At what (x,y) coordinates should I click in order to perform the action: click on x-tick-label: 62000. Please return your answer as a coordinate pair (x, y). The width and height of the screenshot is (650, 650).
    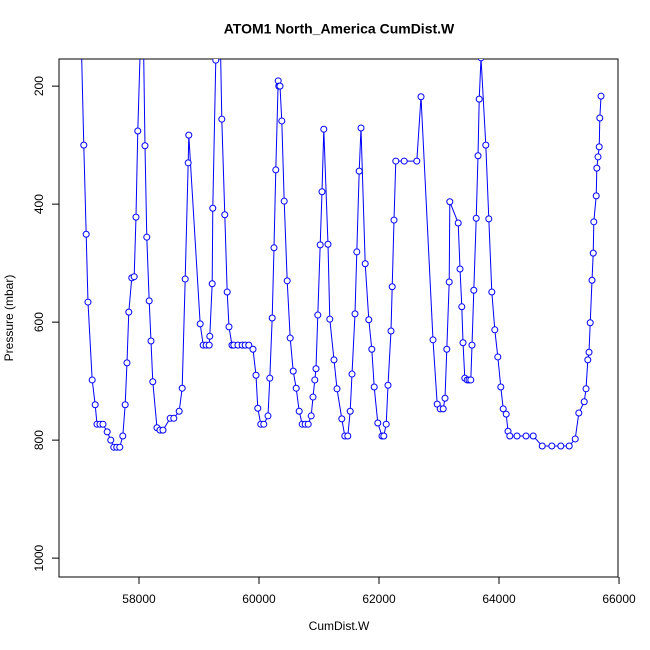
    Looking at the image, I should click on (379, 599).